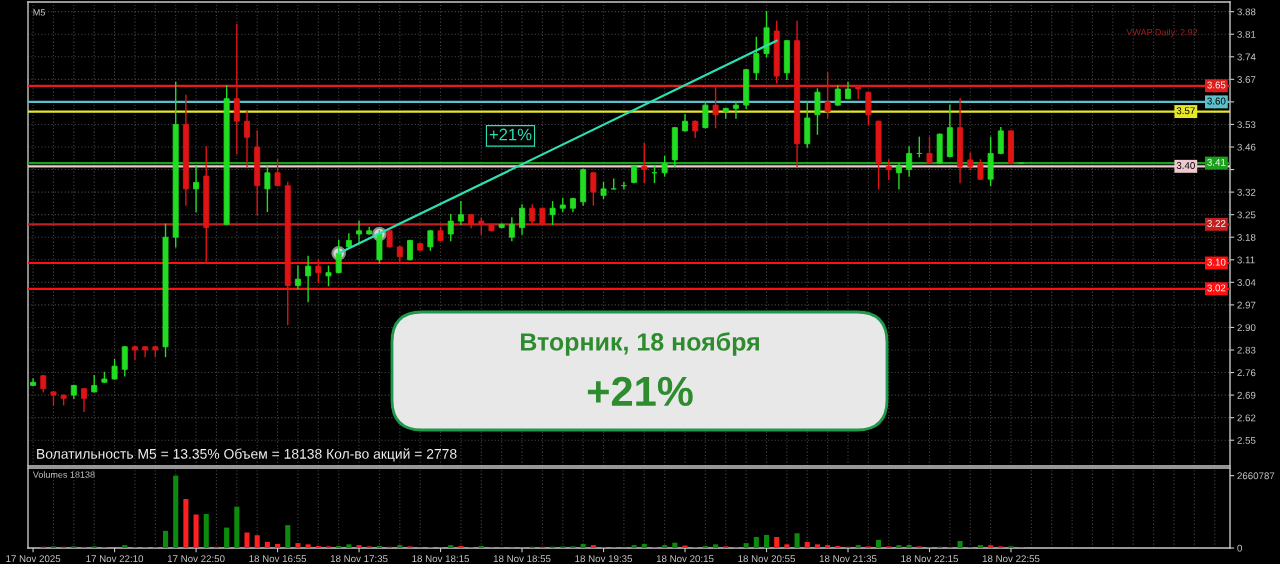 This screenshot has width=1280, height=564. What do you see at coordinates (640, 344) in the screenshot?
I see `annotation: Вторник, 18 ноября` at bounding box center [640, 344].